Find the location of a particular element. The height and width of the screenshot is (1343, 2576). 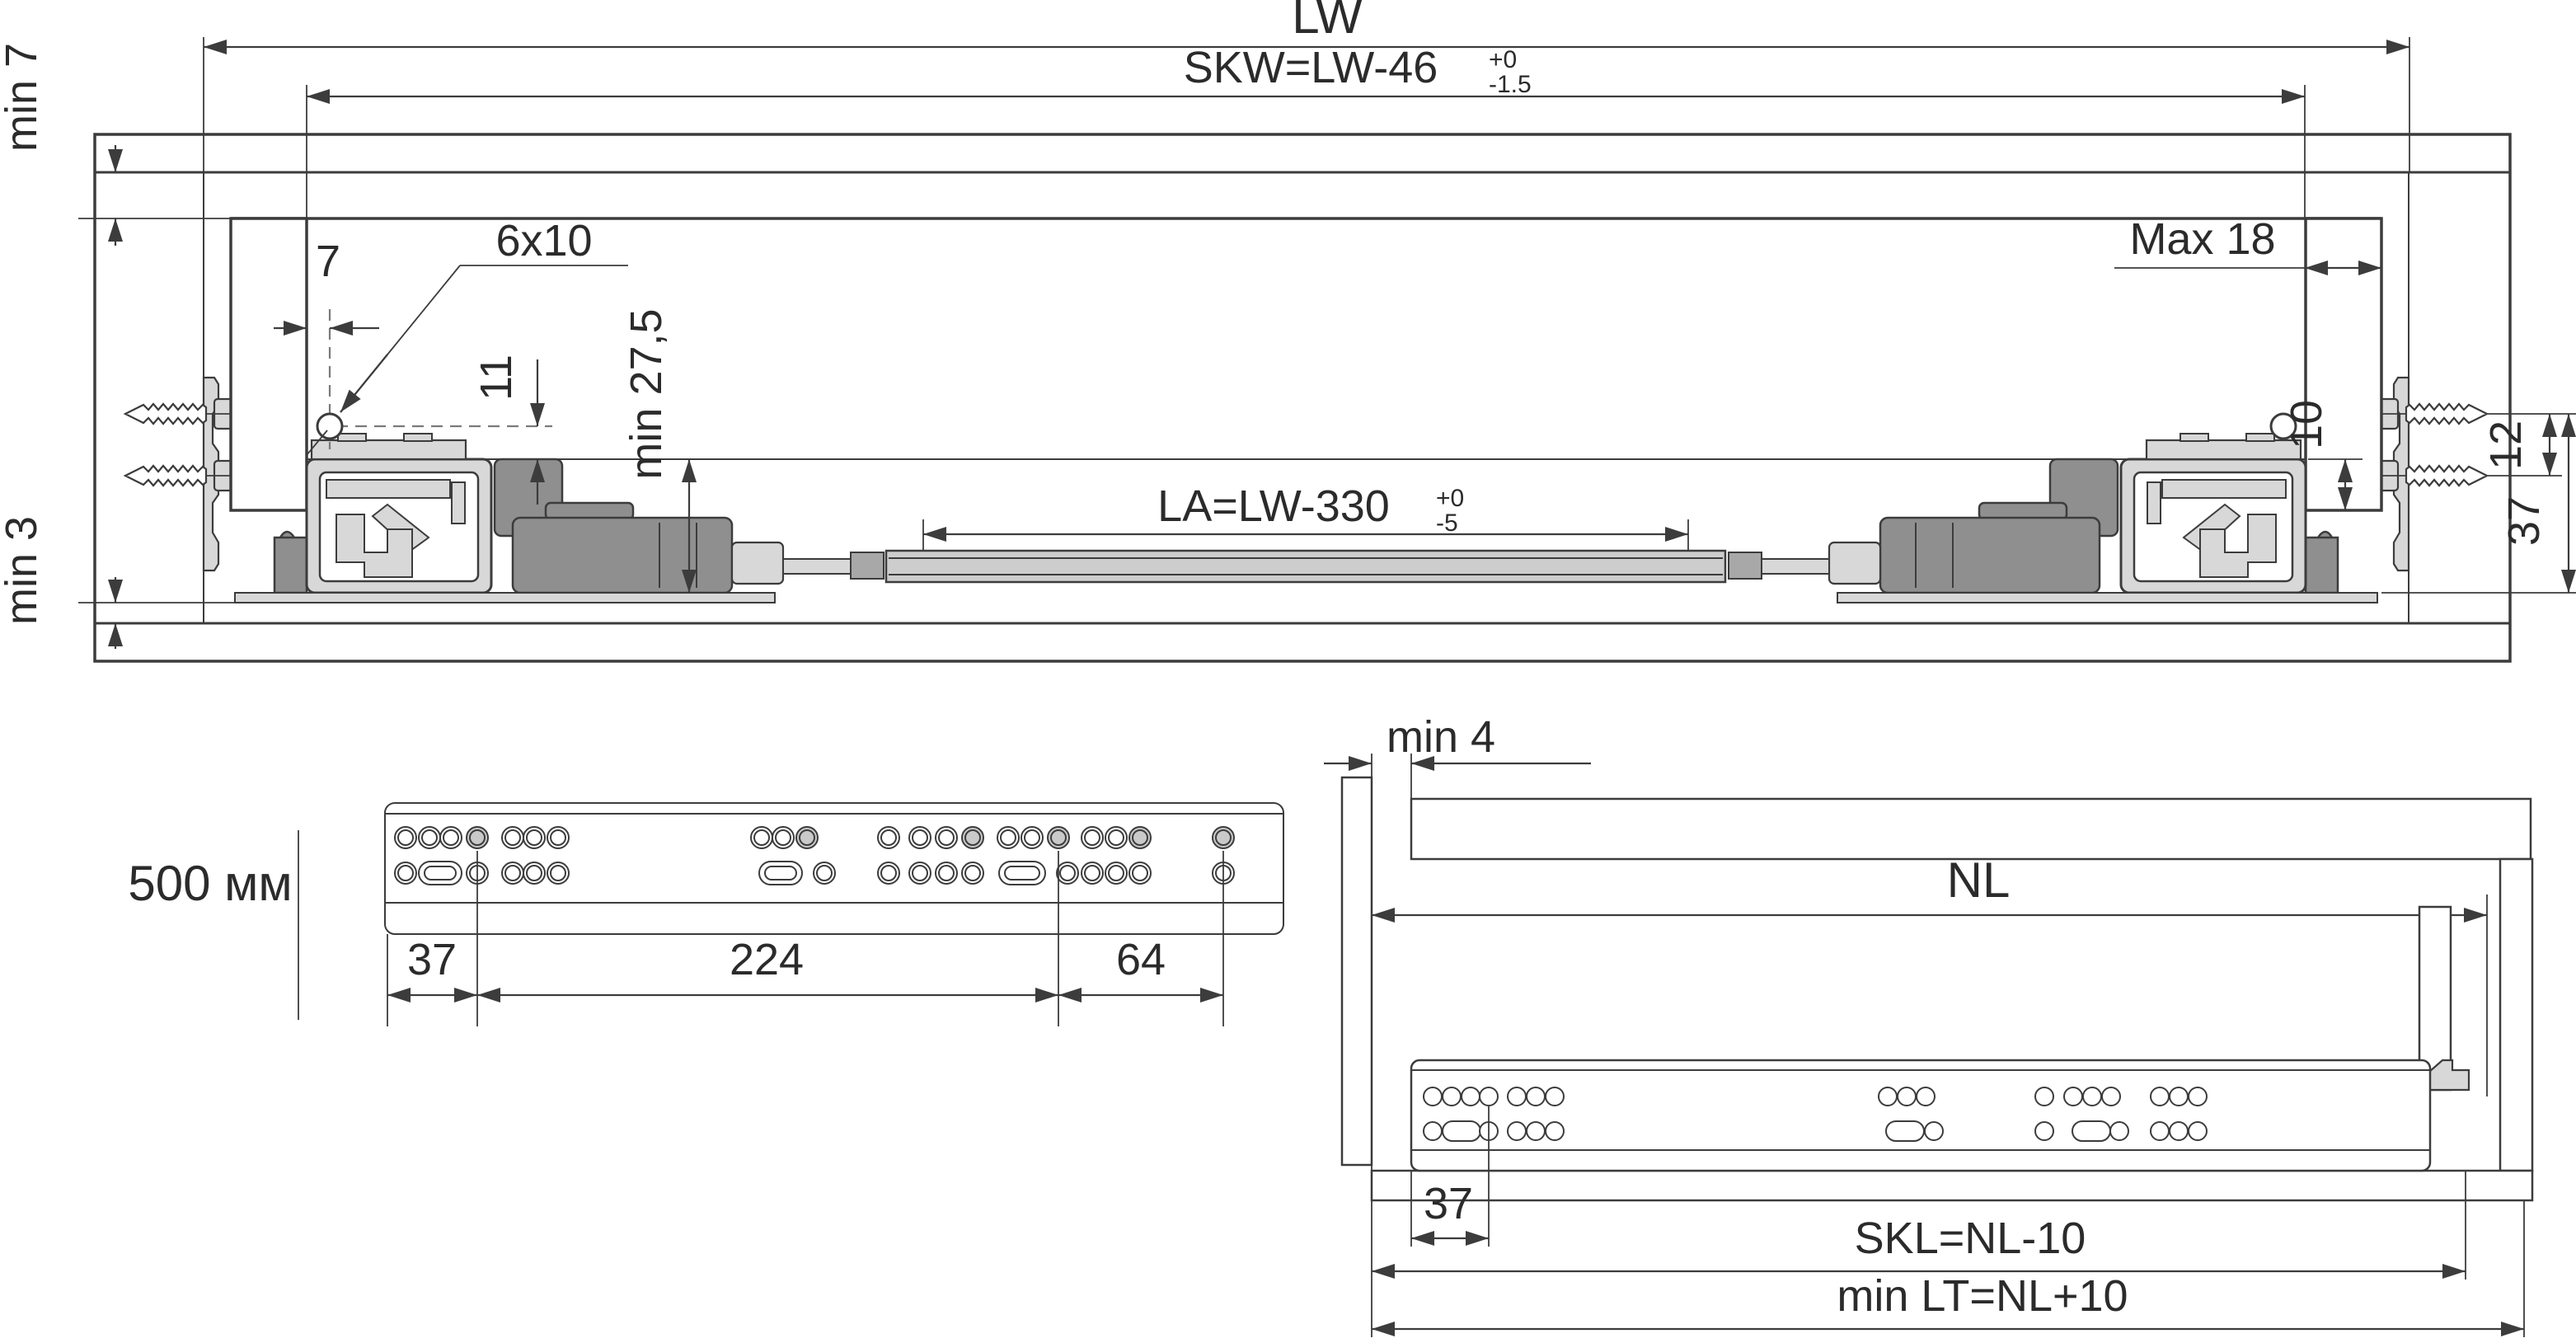

synchronisation-rod is located at coordinates (1306, 566).